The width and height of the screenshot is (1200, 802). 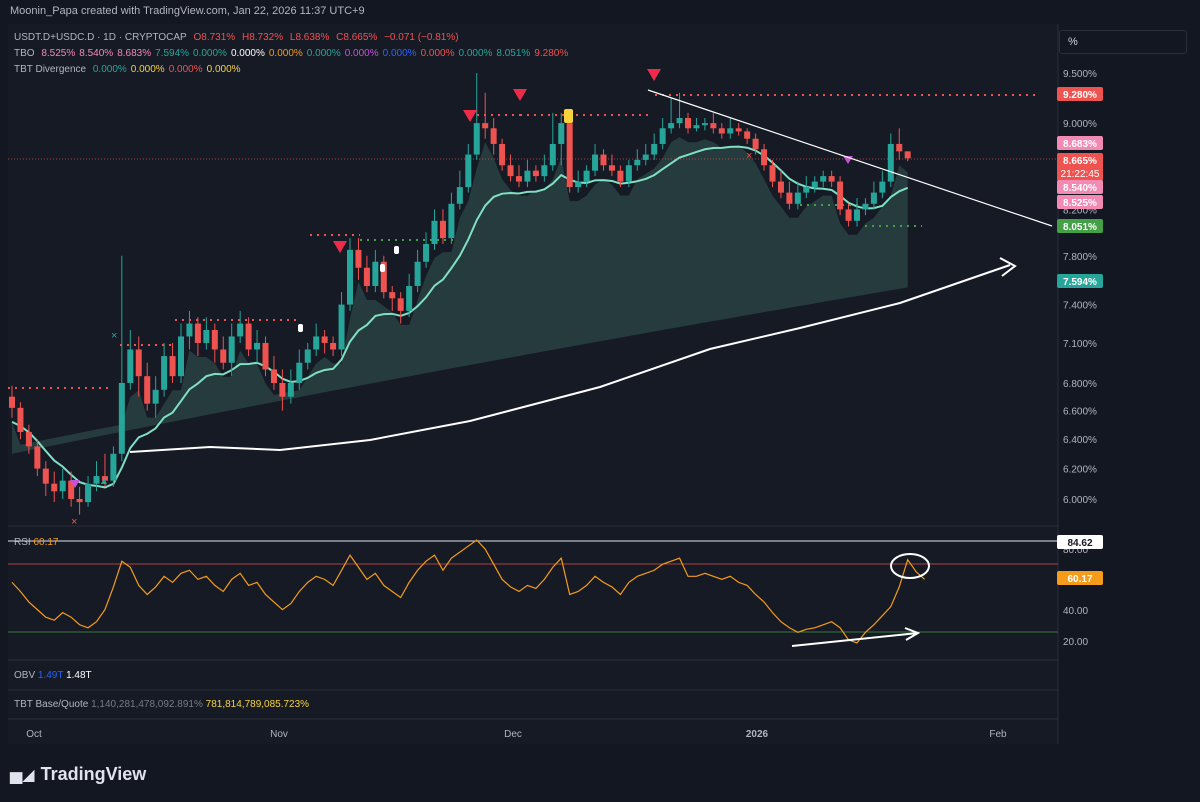 What do you see at coordinates (1073, 42) in the screenshot?
I see `scale-percent-label: %` at bounding box center [1073, 42].